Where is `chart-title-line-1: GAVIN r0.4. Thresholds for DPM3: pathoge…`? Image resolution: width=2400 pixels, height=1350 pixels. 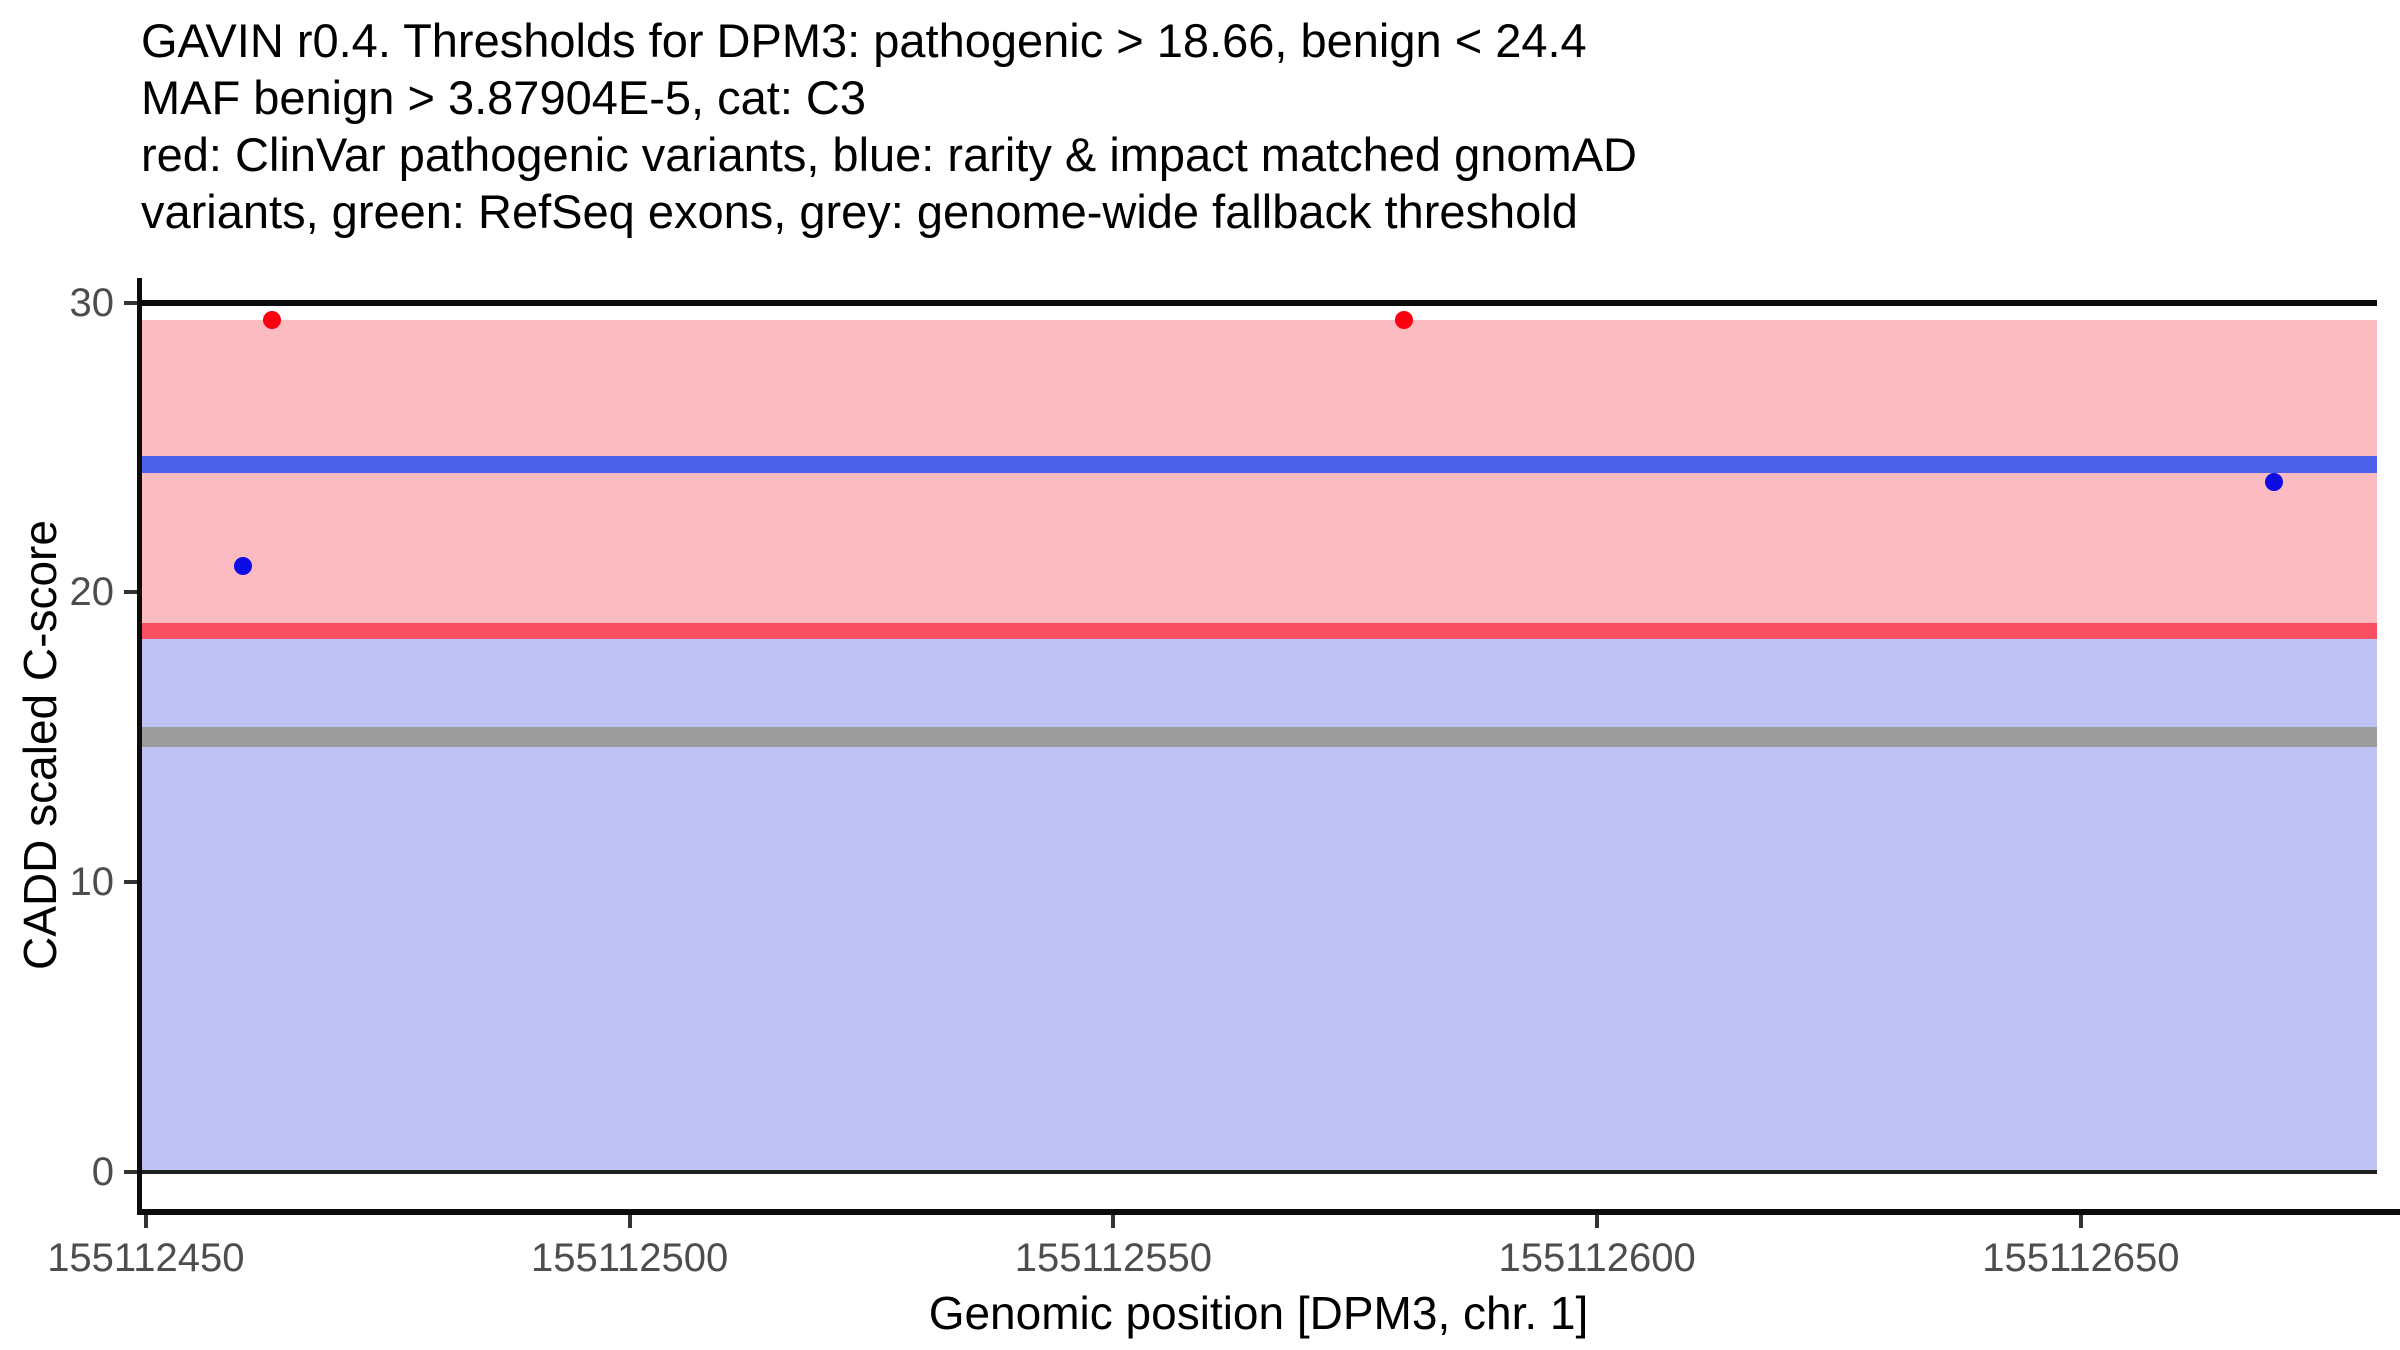
chart-title-line-1: GAVIN r0.4. Thresholds for DPM3: pathoge… is located at coordinates (864, 40).